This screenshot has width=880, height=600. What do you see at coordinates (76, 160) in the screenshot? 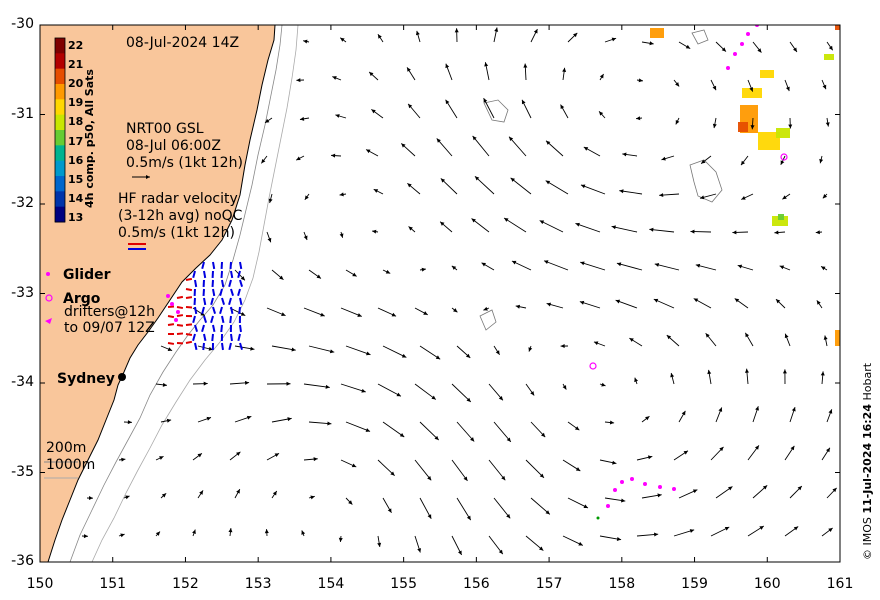
I see `colorbar-value: 16` at bounding box center [76, 160].